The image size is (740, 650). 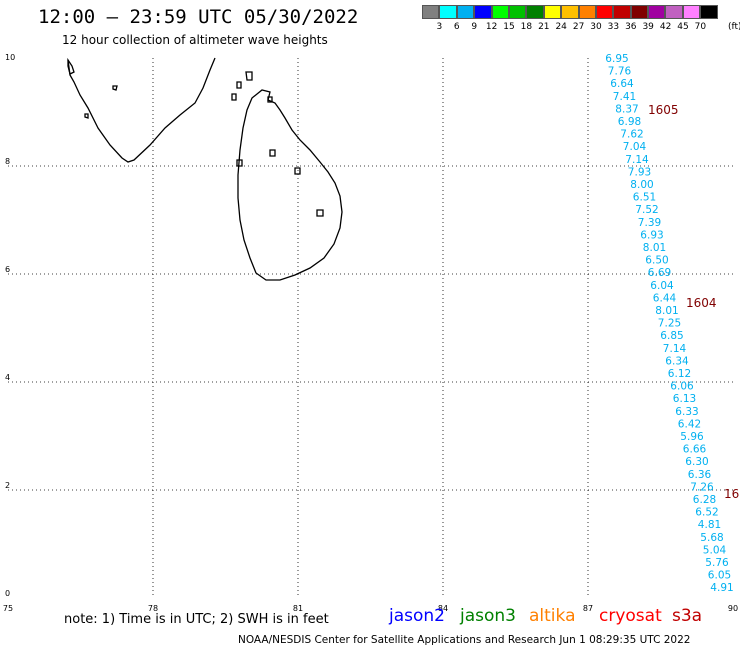 I want to click on legend-label: 12, so click(x=491, y=27).